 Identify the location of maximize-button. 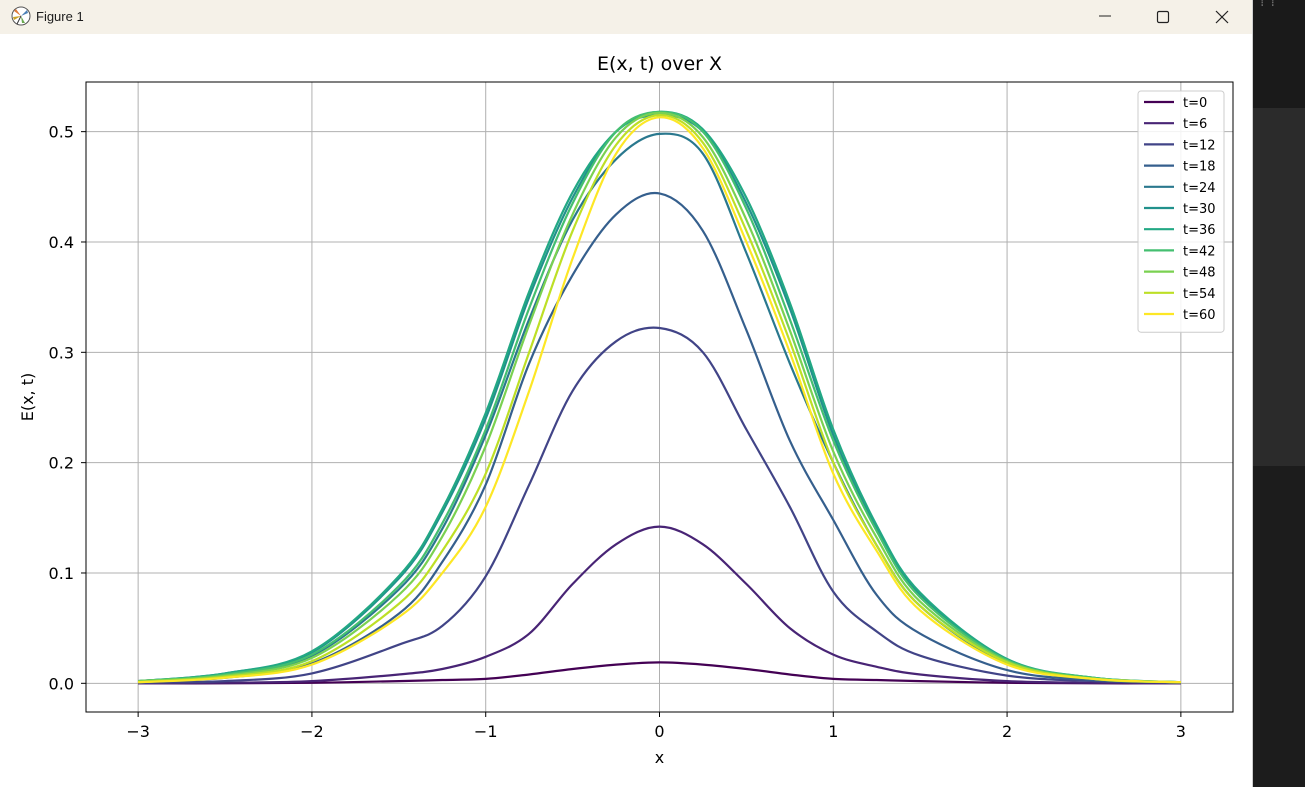
(1163, 17).